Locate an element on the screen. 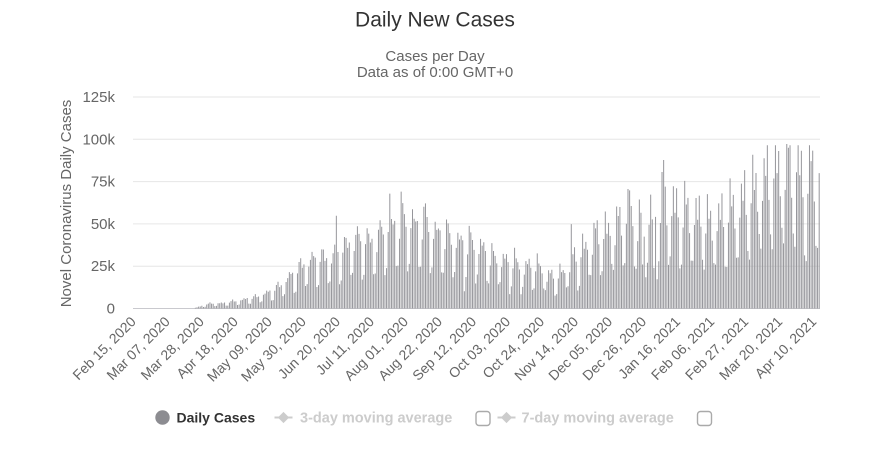 The width and height of the screenshot is (870, 455). svg-text: 0 is located at coordinates (111, 309).